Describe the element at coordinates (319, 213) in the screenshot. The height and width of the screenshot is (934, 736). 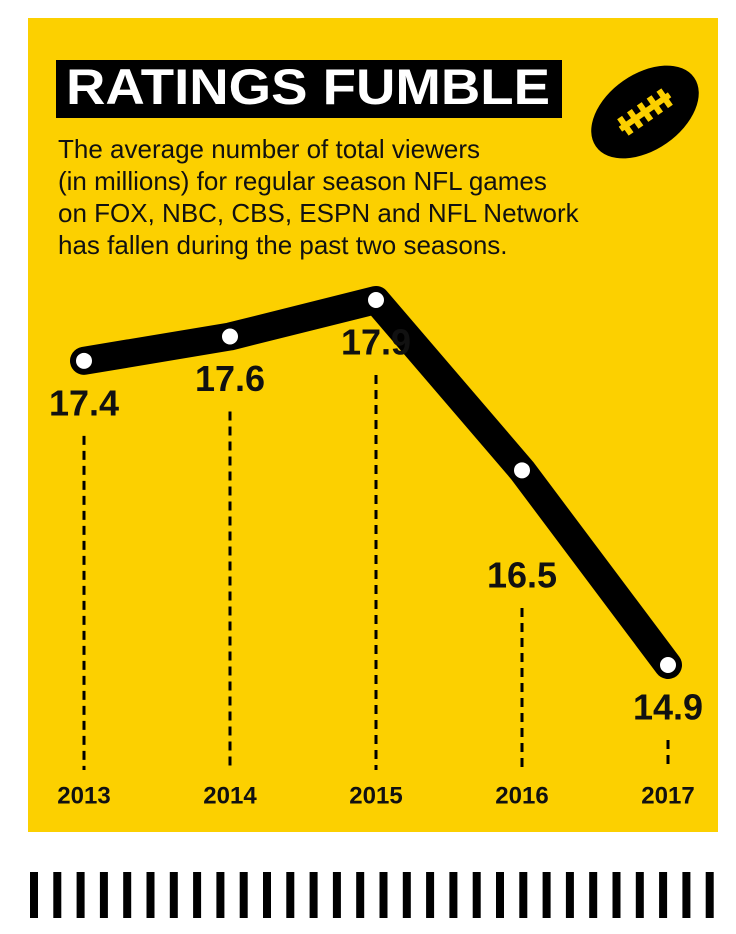
I see `subtitle-line: on FOX, NBC, CBS, ESPN and NFL Network` at that location.